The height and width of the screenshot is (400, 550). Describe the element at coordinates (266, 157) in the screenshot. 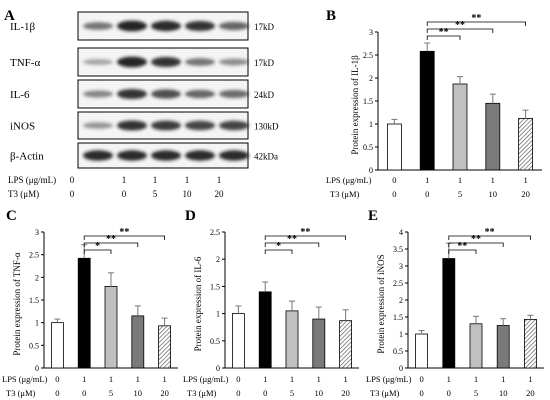

I see `blot-kd-label: 42kDa` at that location.